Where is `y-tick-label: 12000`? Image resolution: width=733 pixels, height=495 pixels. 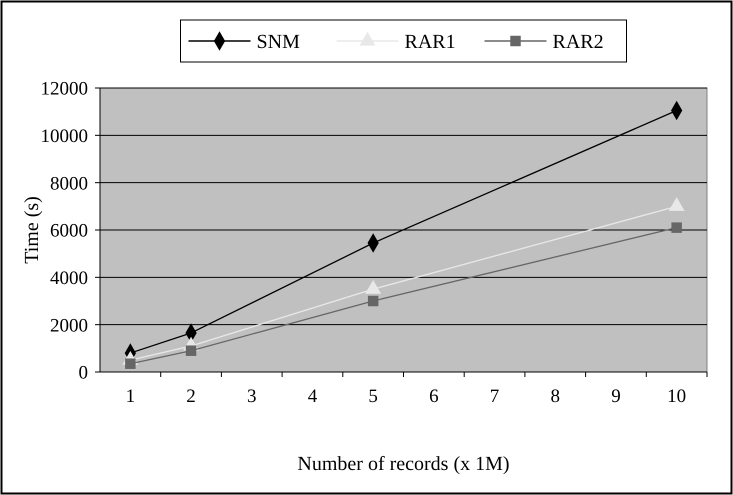 y-tick-label: 12000 is located at coordinates (64, 89).